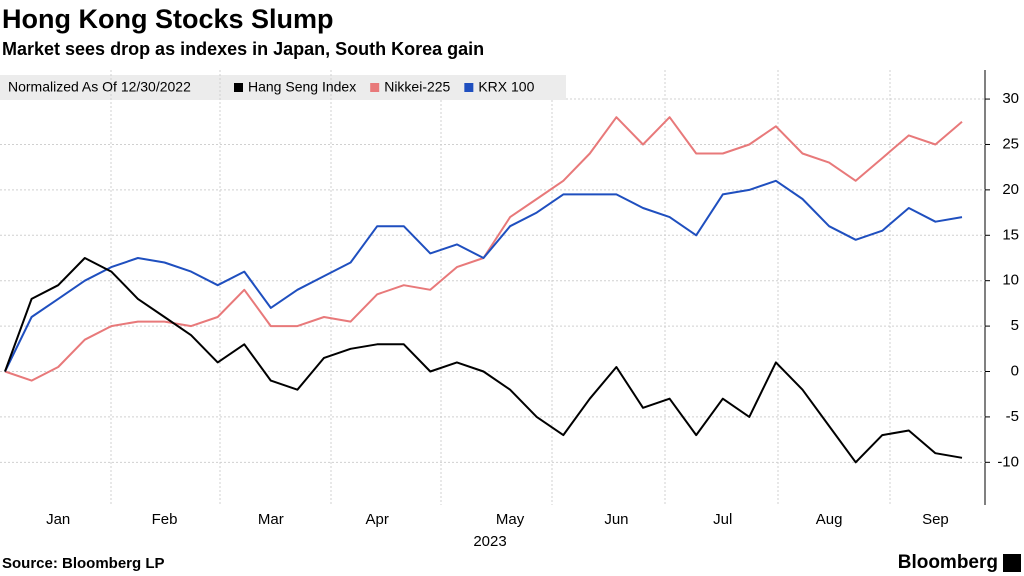  I want to click on source: Source: Bloomberg LP, so click(83, 563).